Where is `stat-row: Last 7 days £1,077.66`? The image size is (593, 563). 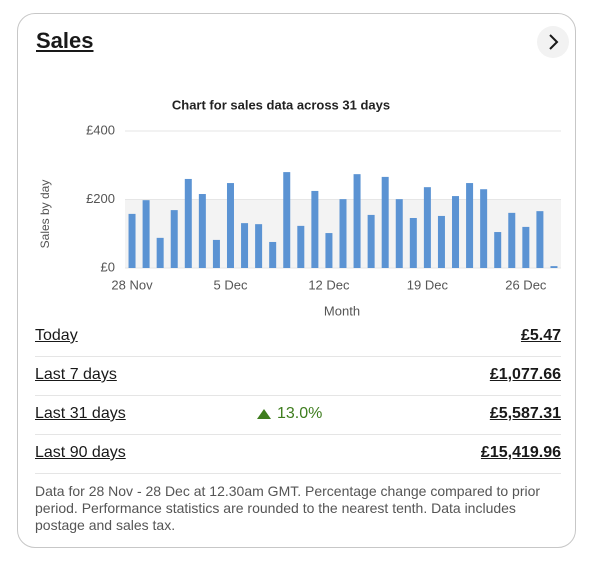 stat-row: Last 7 days £1,077.66 is located at coordinates (298, 376).